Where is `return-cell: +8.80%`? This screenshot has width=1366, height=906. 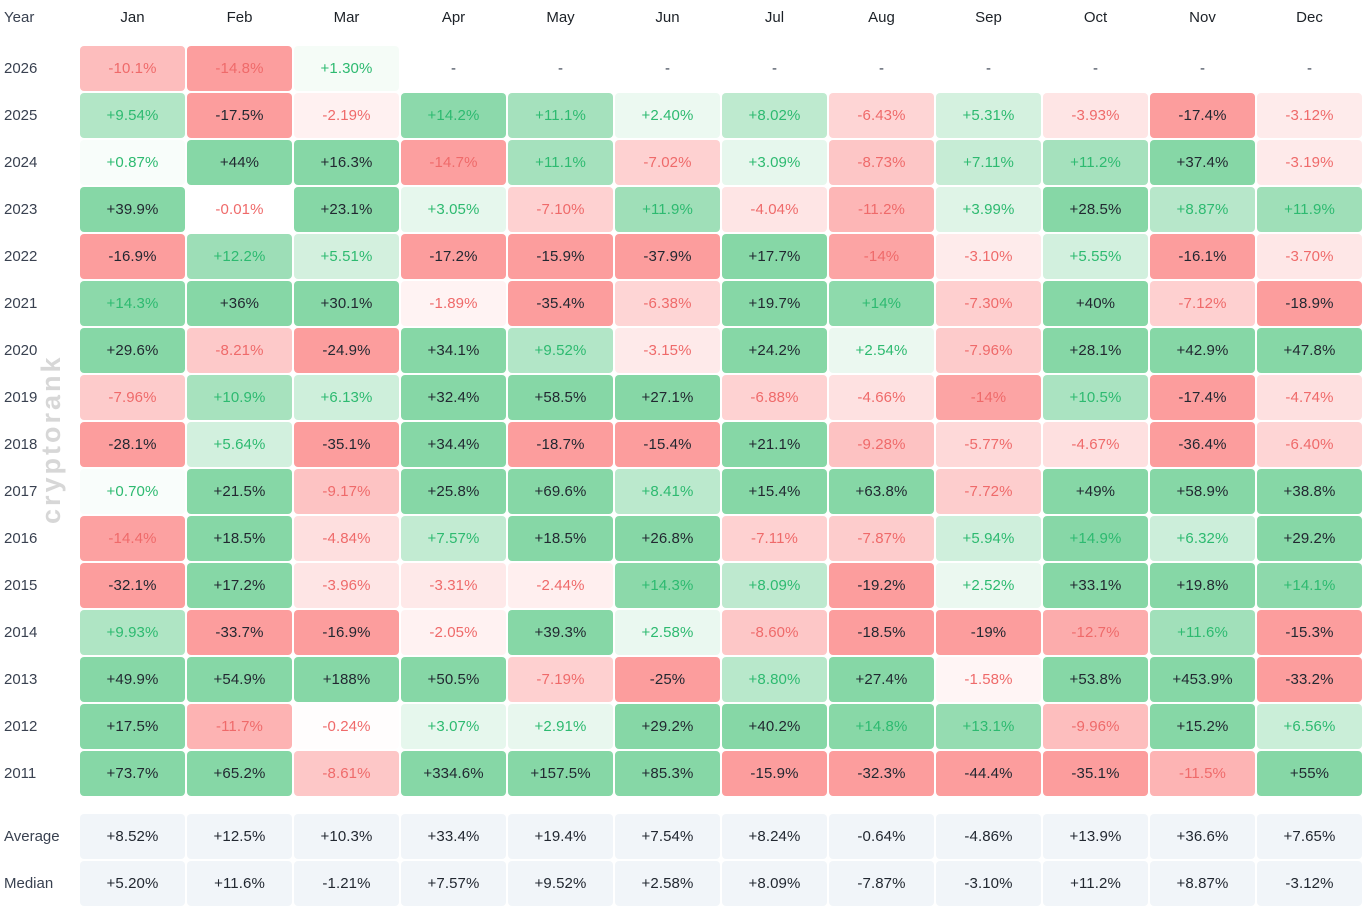
return-cell: +8.80% is located at coordinates (774, 679).